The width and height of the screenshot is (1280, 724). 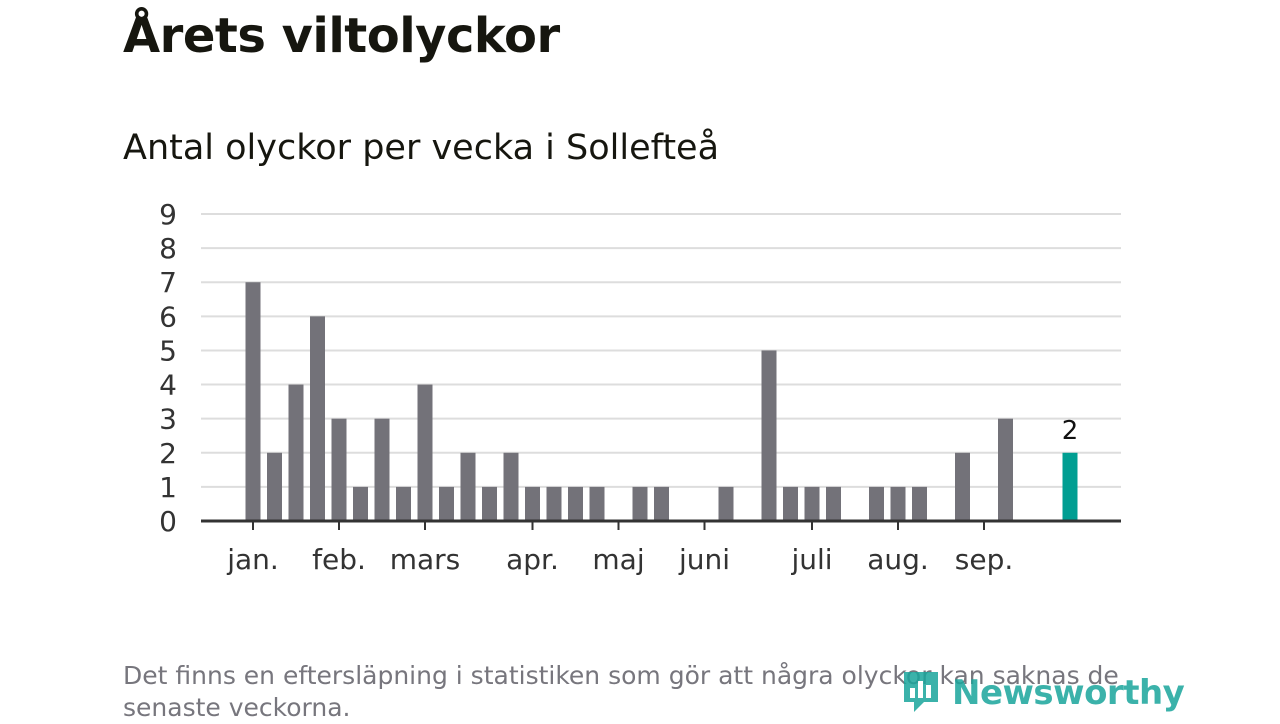 I want to click on x-tick-label: maj, so click(x=618, y=559).